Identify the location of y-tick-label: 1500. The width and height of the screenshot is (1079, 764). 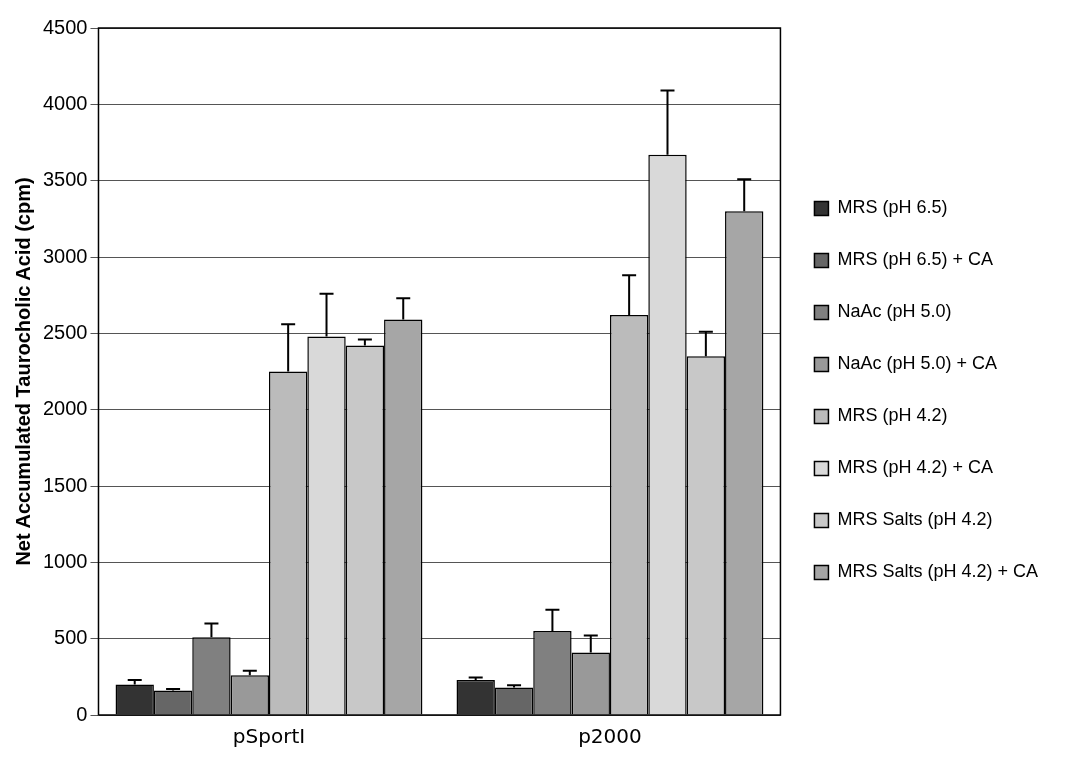
(65, 484).